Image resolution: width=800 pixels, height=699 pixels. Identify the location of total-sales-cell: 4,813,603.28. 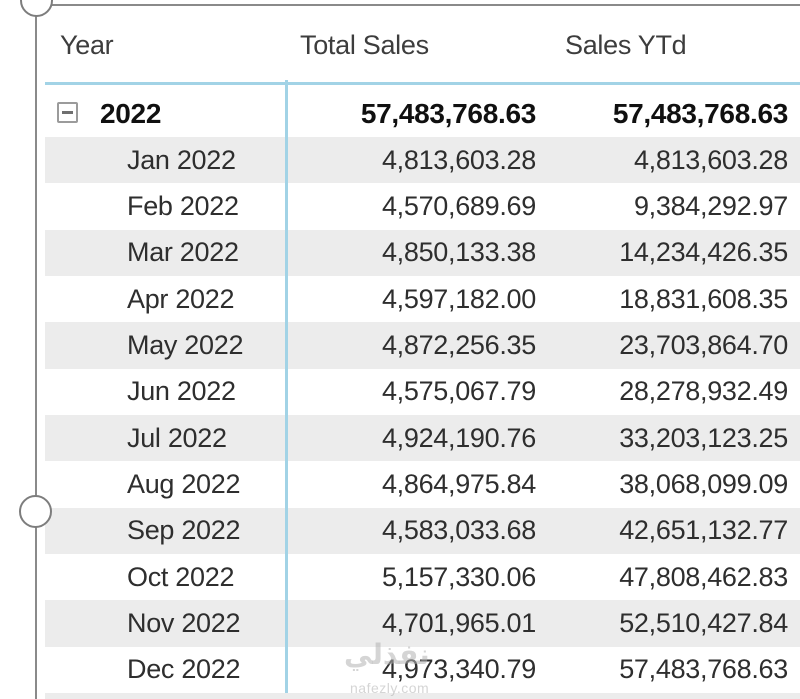
(458, 159).